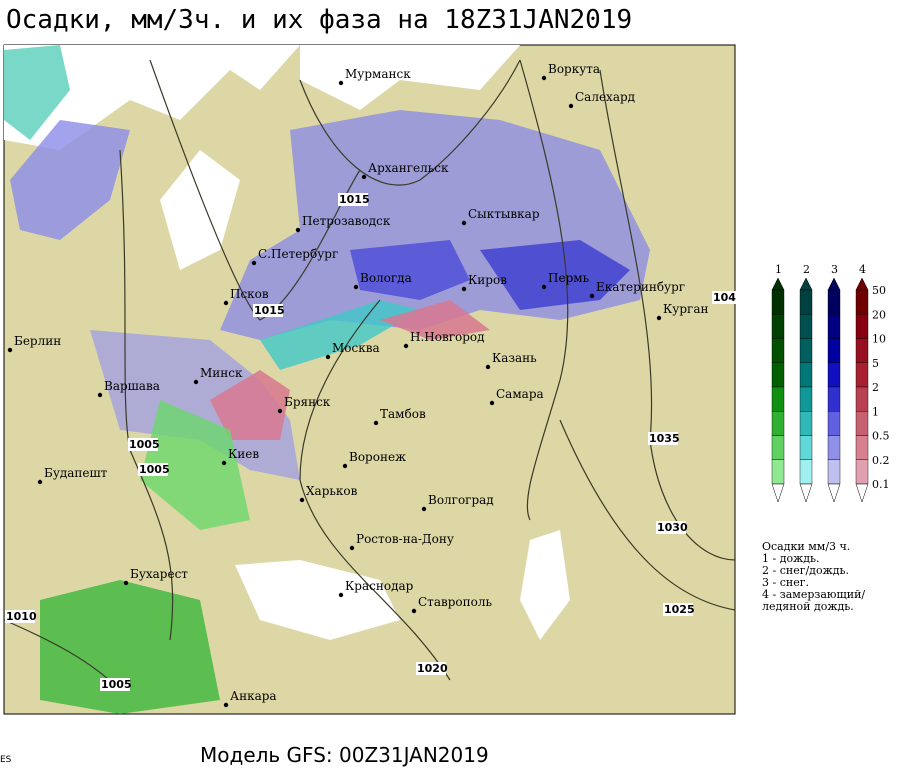 The width and height of the screenshot is (907, 768). Describe the element at coordinates (461, 500) in the screenshot. I see `city-label: Волгоград` at that location.